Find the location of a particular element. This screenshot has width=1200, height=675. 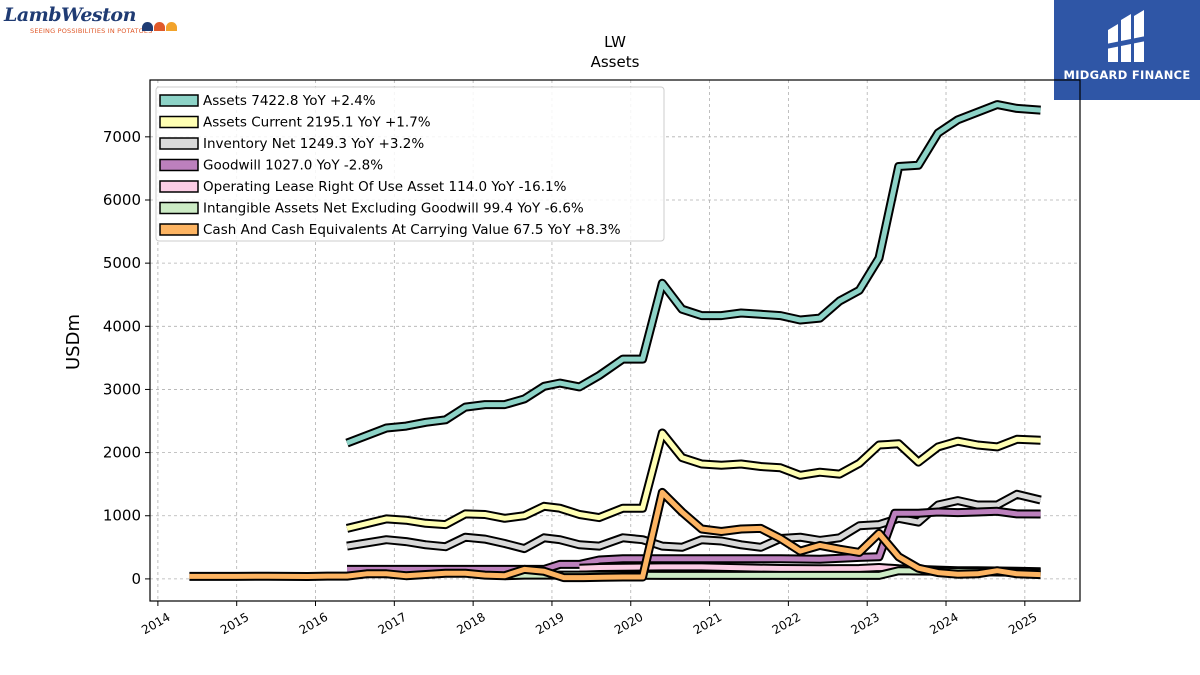

x-tick-label: 2016 is located at coordinates (313, 623).